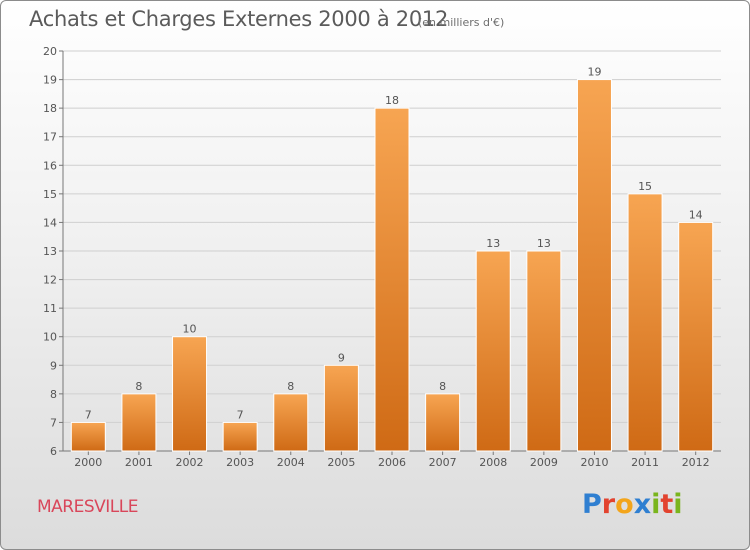 The height and width of the screenshot is (550, 750). Describe the element at coordinates (53, 394) in the screenshot. I see `y-tick-label: 8` at that location.